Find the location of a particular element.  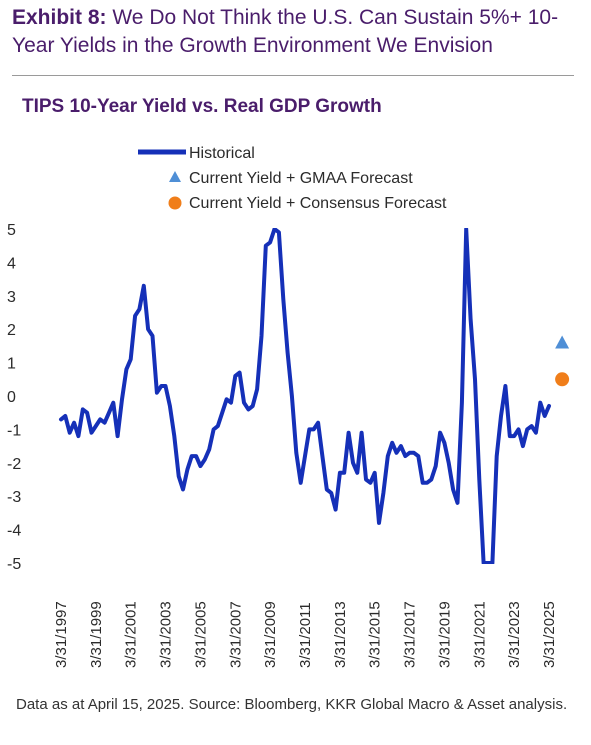

y-tick-label: 4 is located at coordinates (11, 263).